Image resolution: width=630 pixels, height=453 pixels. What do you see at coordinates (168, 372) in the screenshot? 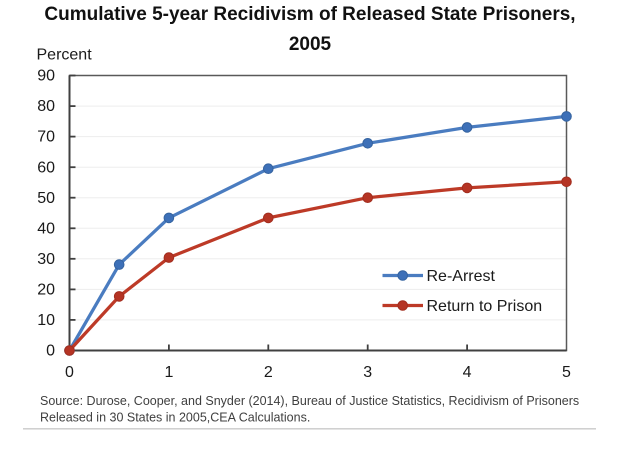
I see `svg-text: 1` at bounding box center [168, 372].